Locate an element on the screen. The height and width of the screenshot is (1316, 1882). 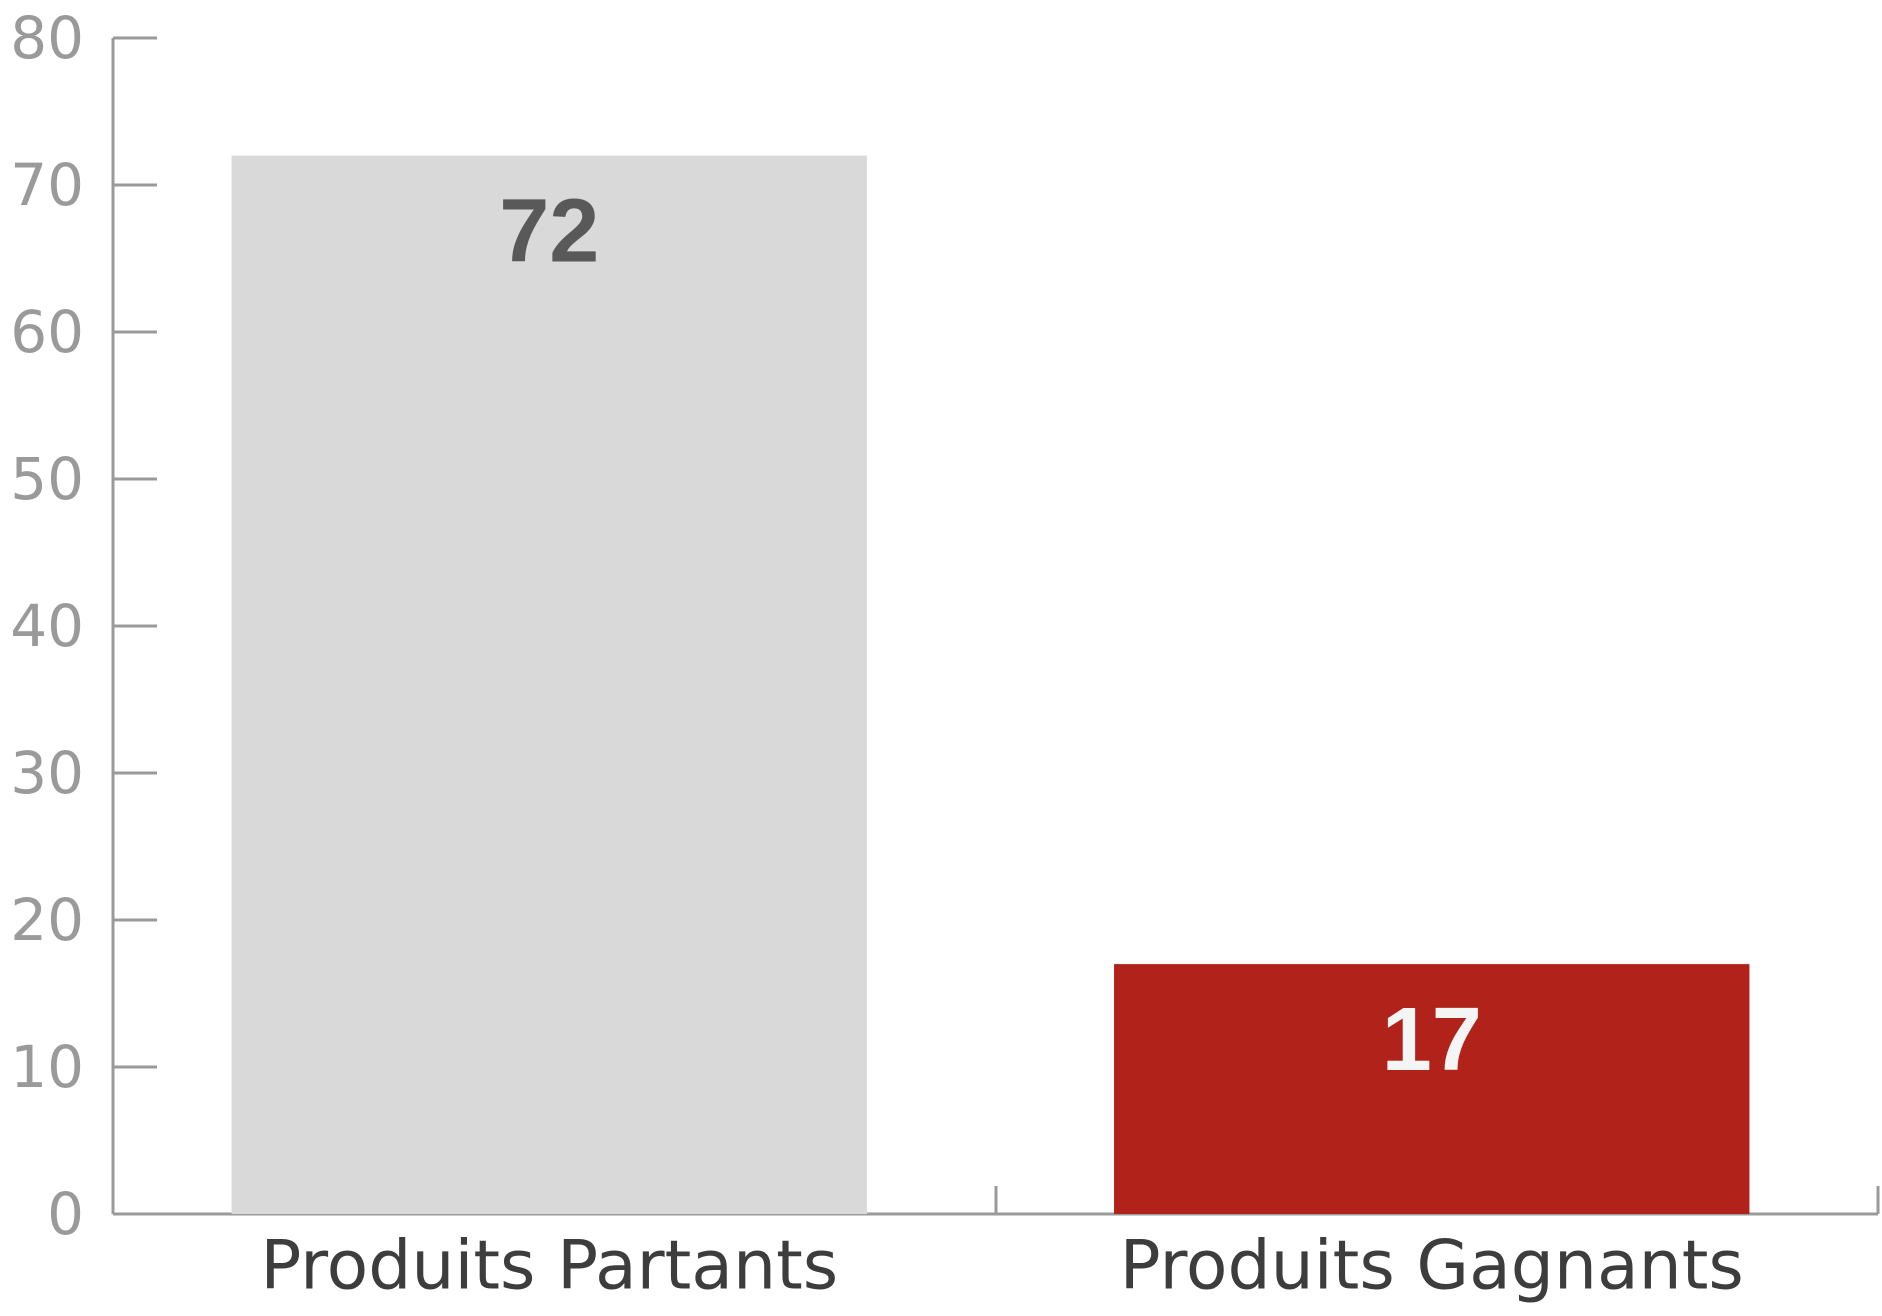
y-tick-label: 30 is located at coordinates (47, 773).